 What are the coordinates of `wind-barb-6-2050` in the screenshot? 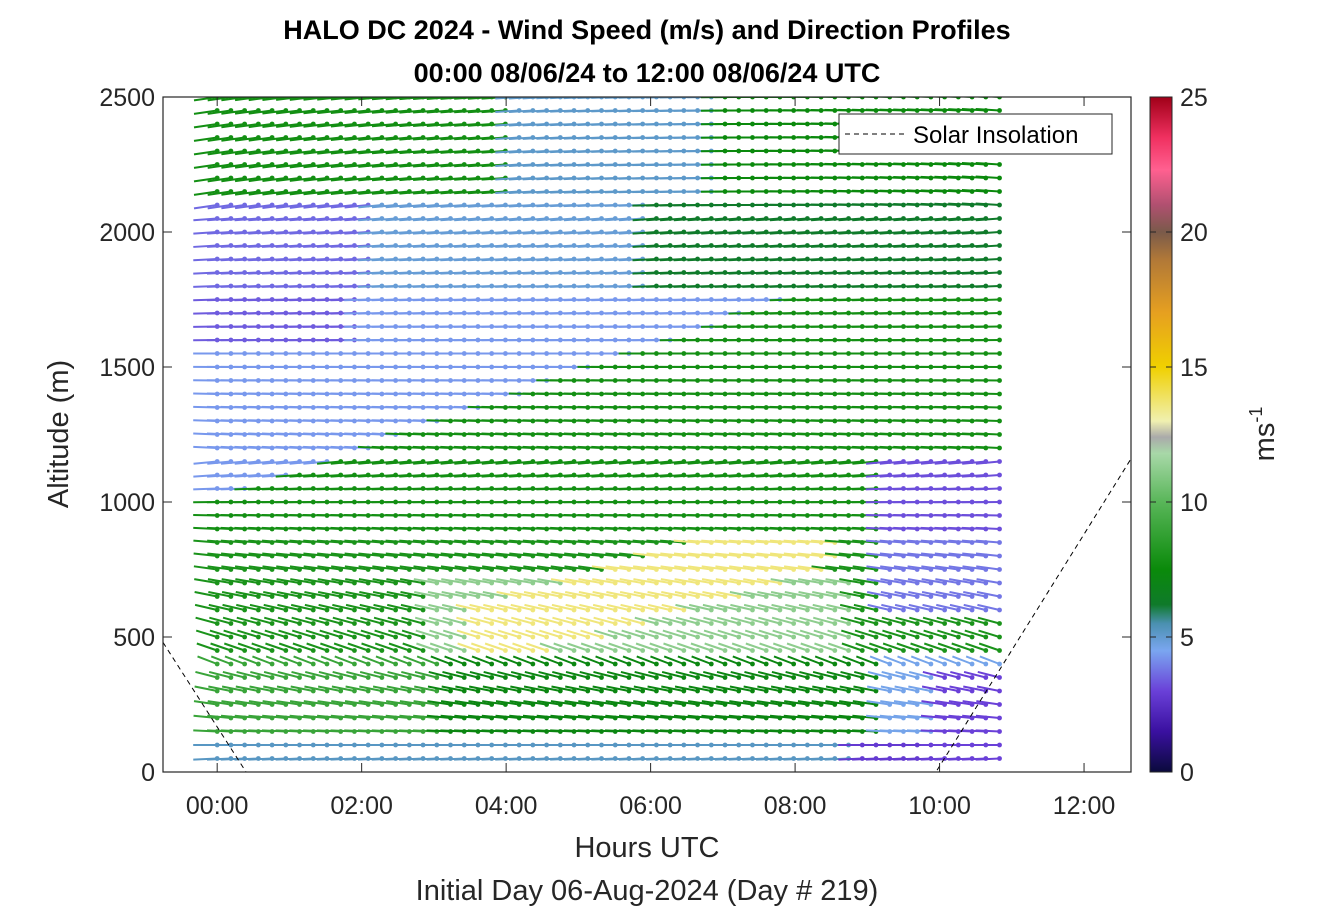 It's located at (287, 219).